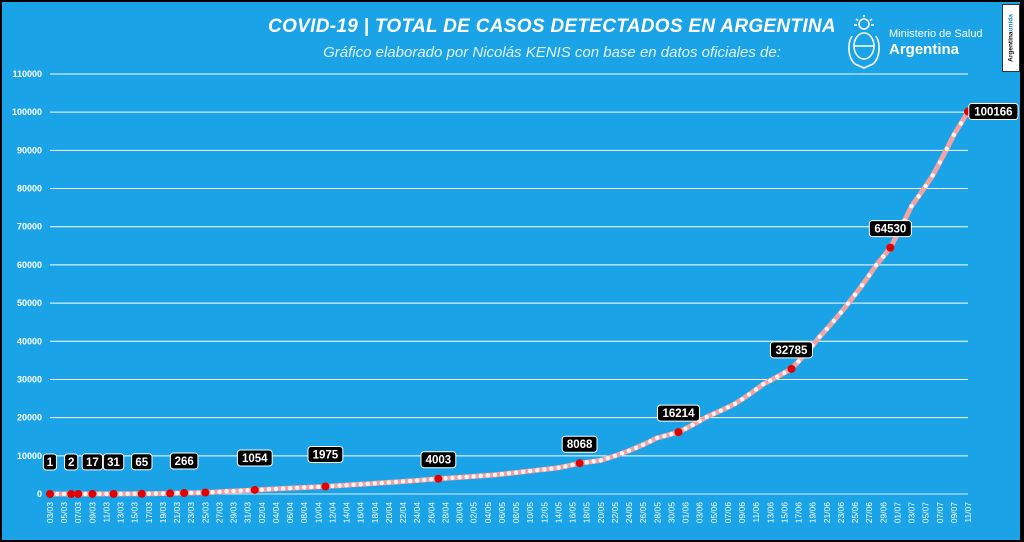 Image resolution: width=1024 pixels, height=542 pixels. Describe the element at coordinates (29, 456) in the screenshot. I see `y-tick-label: 10000` at that location.